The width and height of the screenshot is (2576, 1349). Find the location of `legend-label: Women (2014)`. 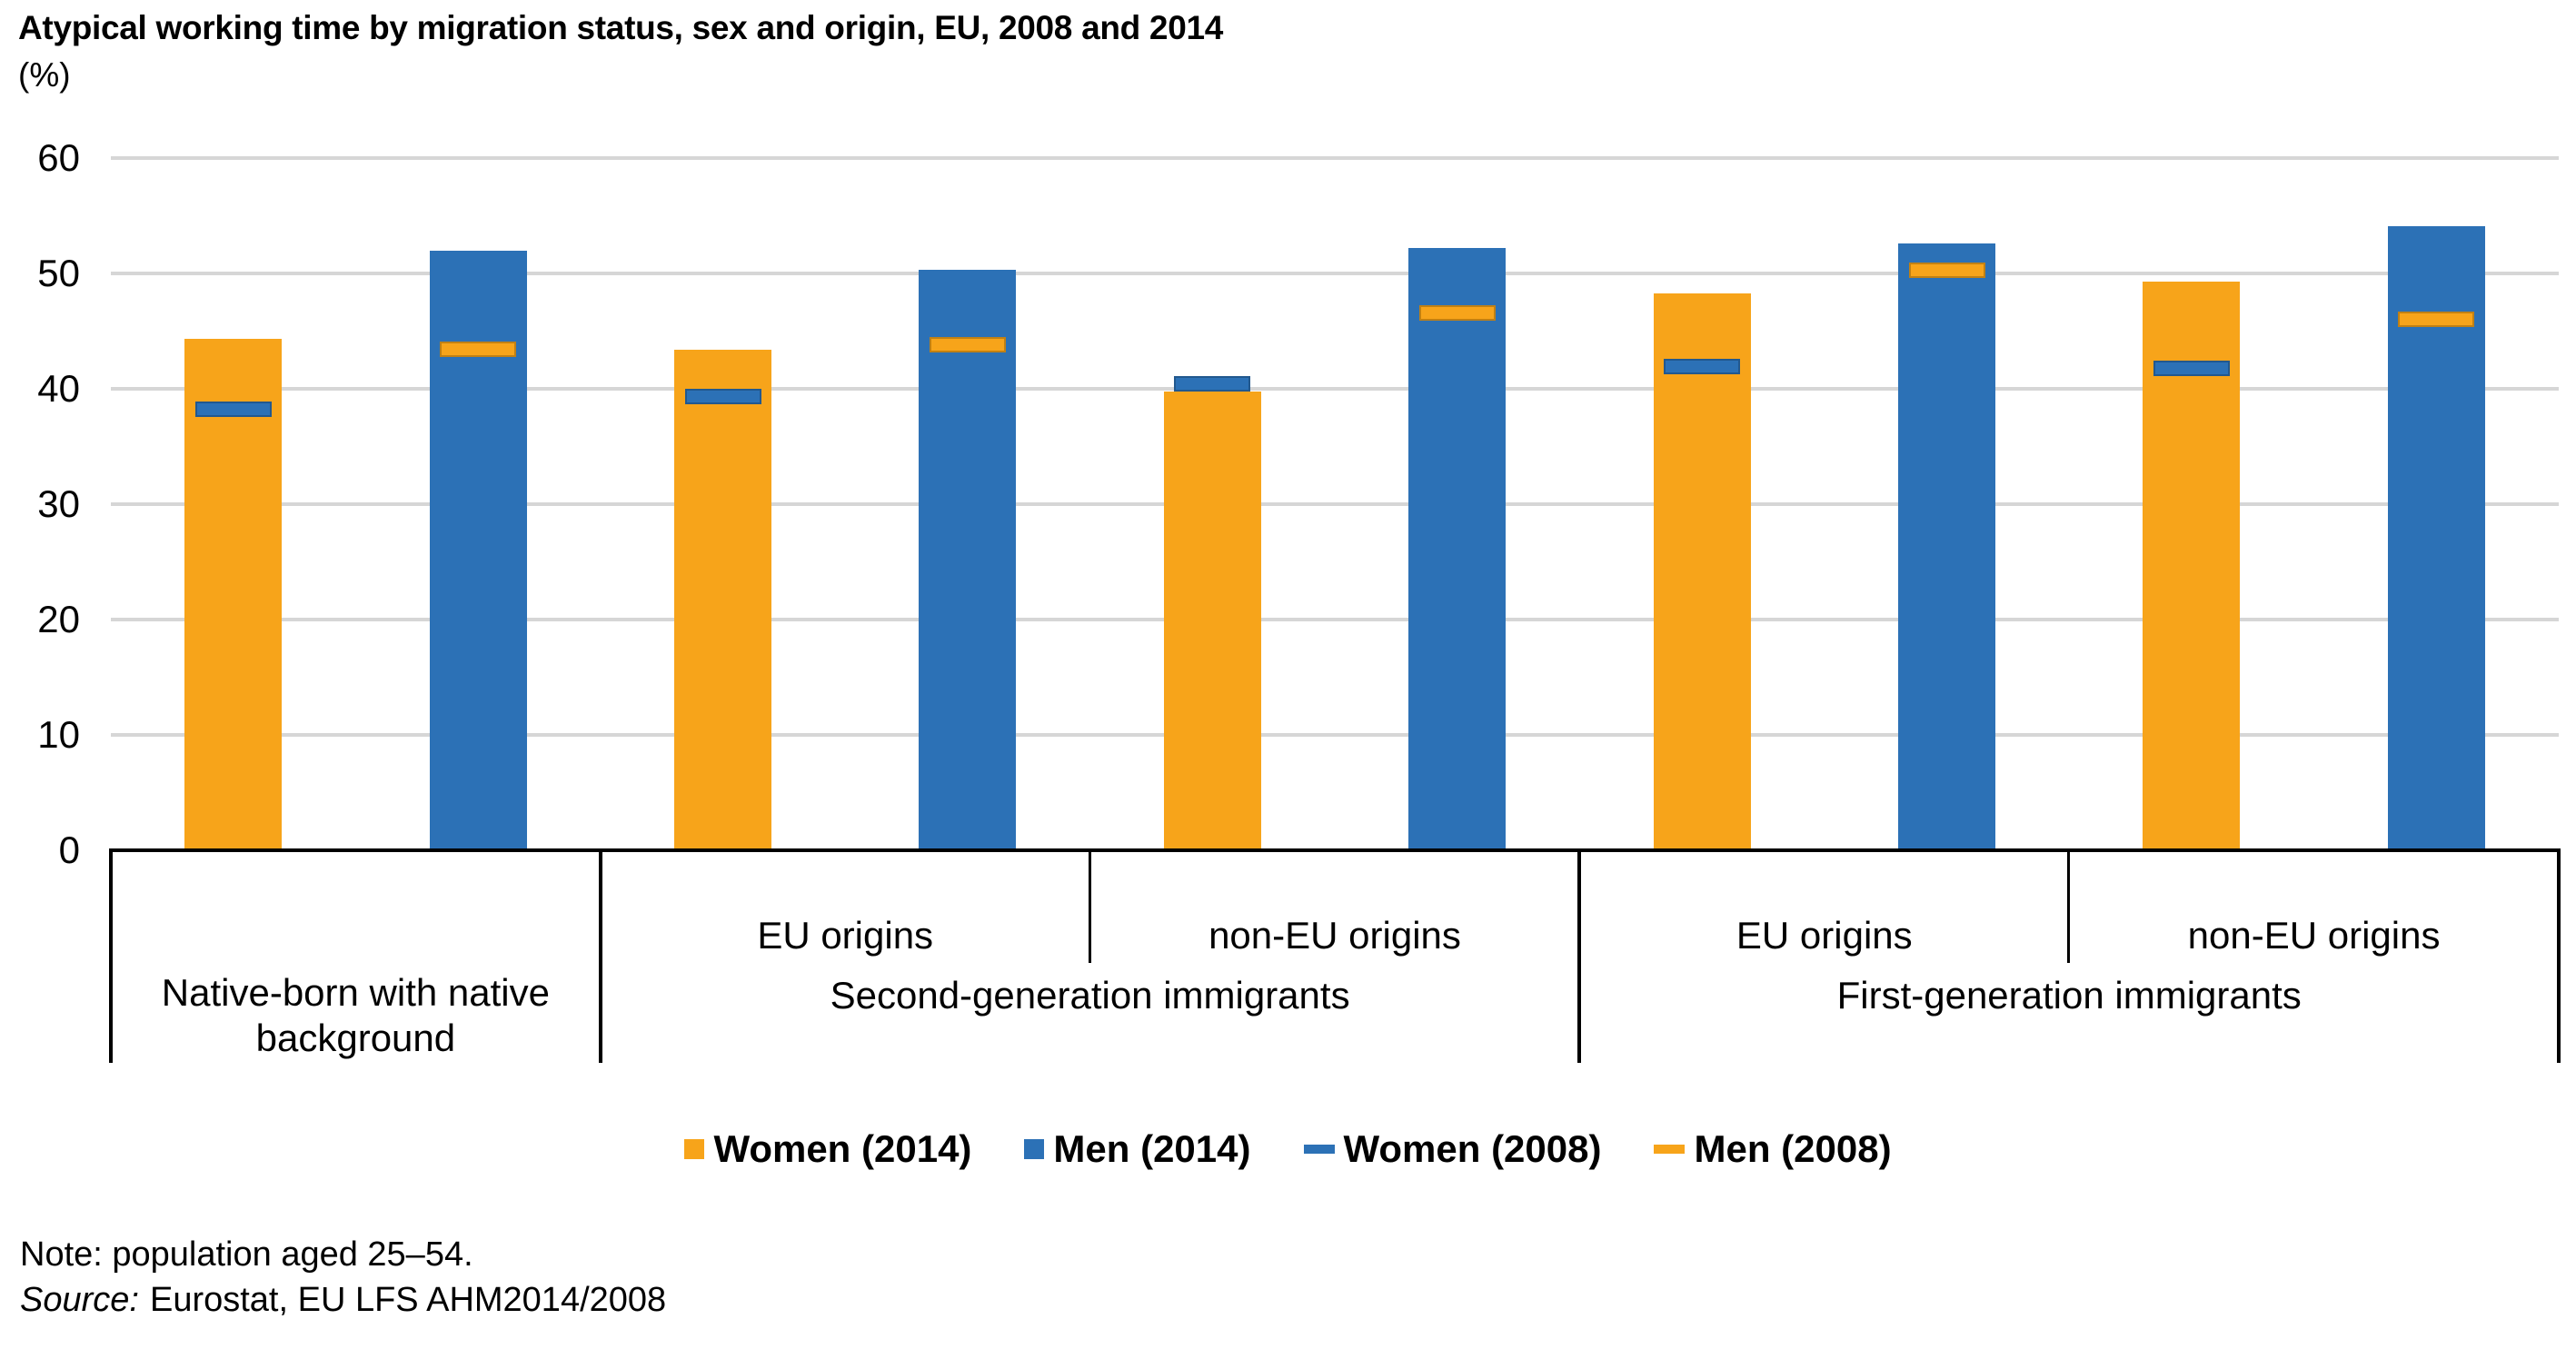

legend-label: Women (2014) is located at coordinates (842, 1148).